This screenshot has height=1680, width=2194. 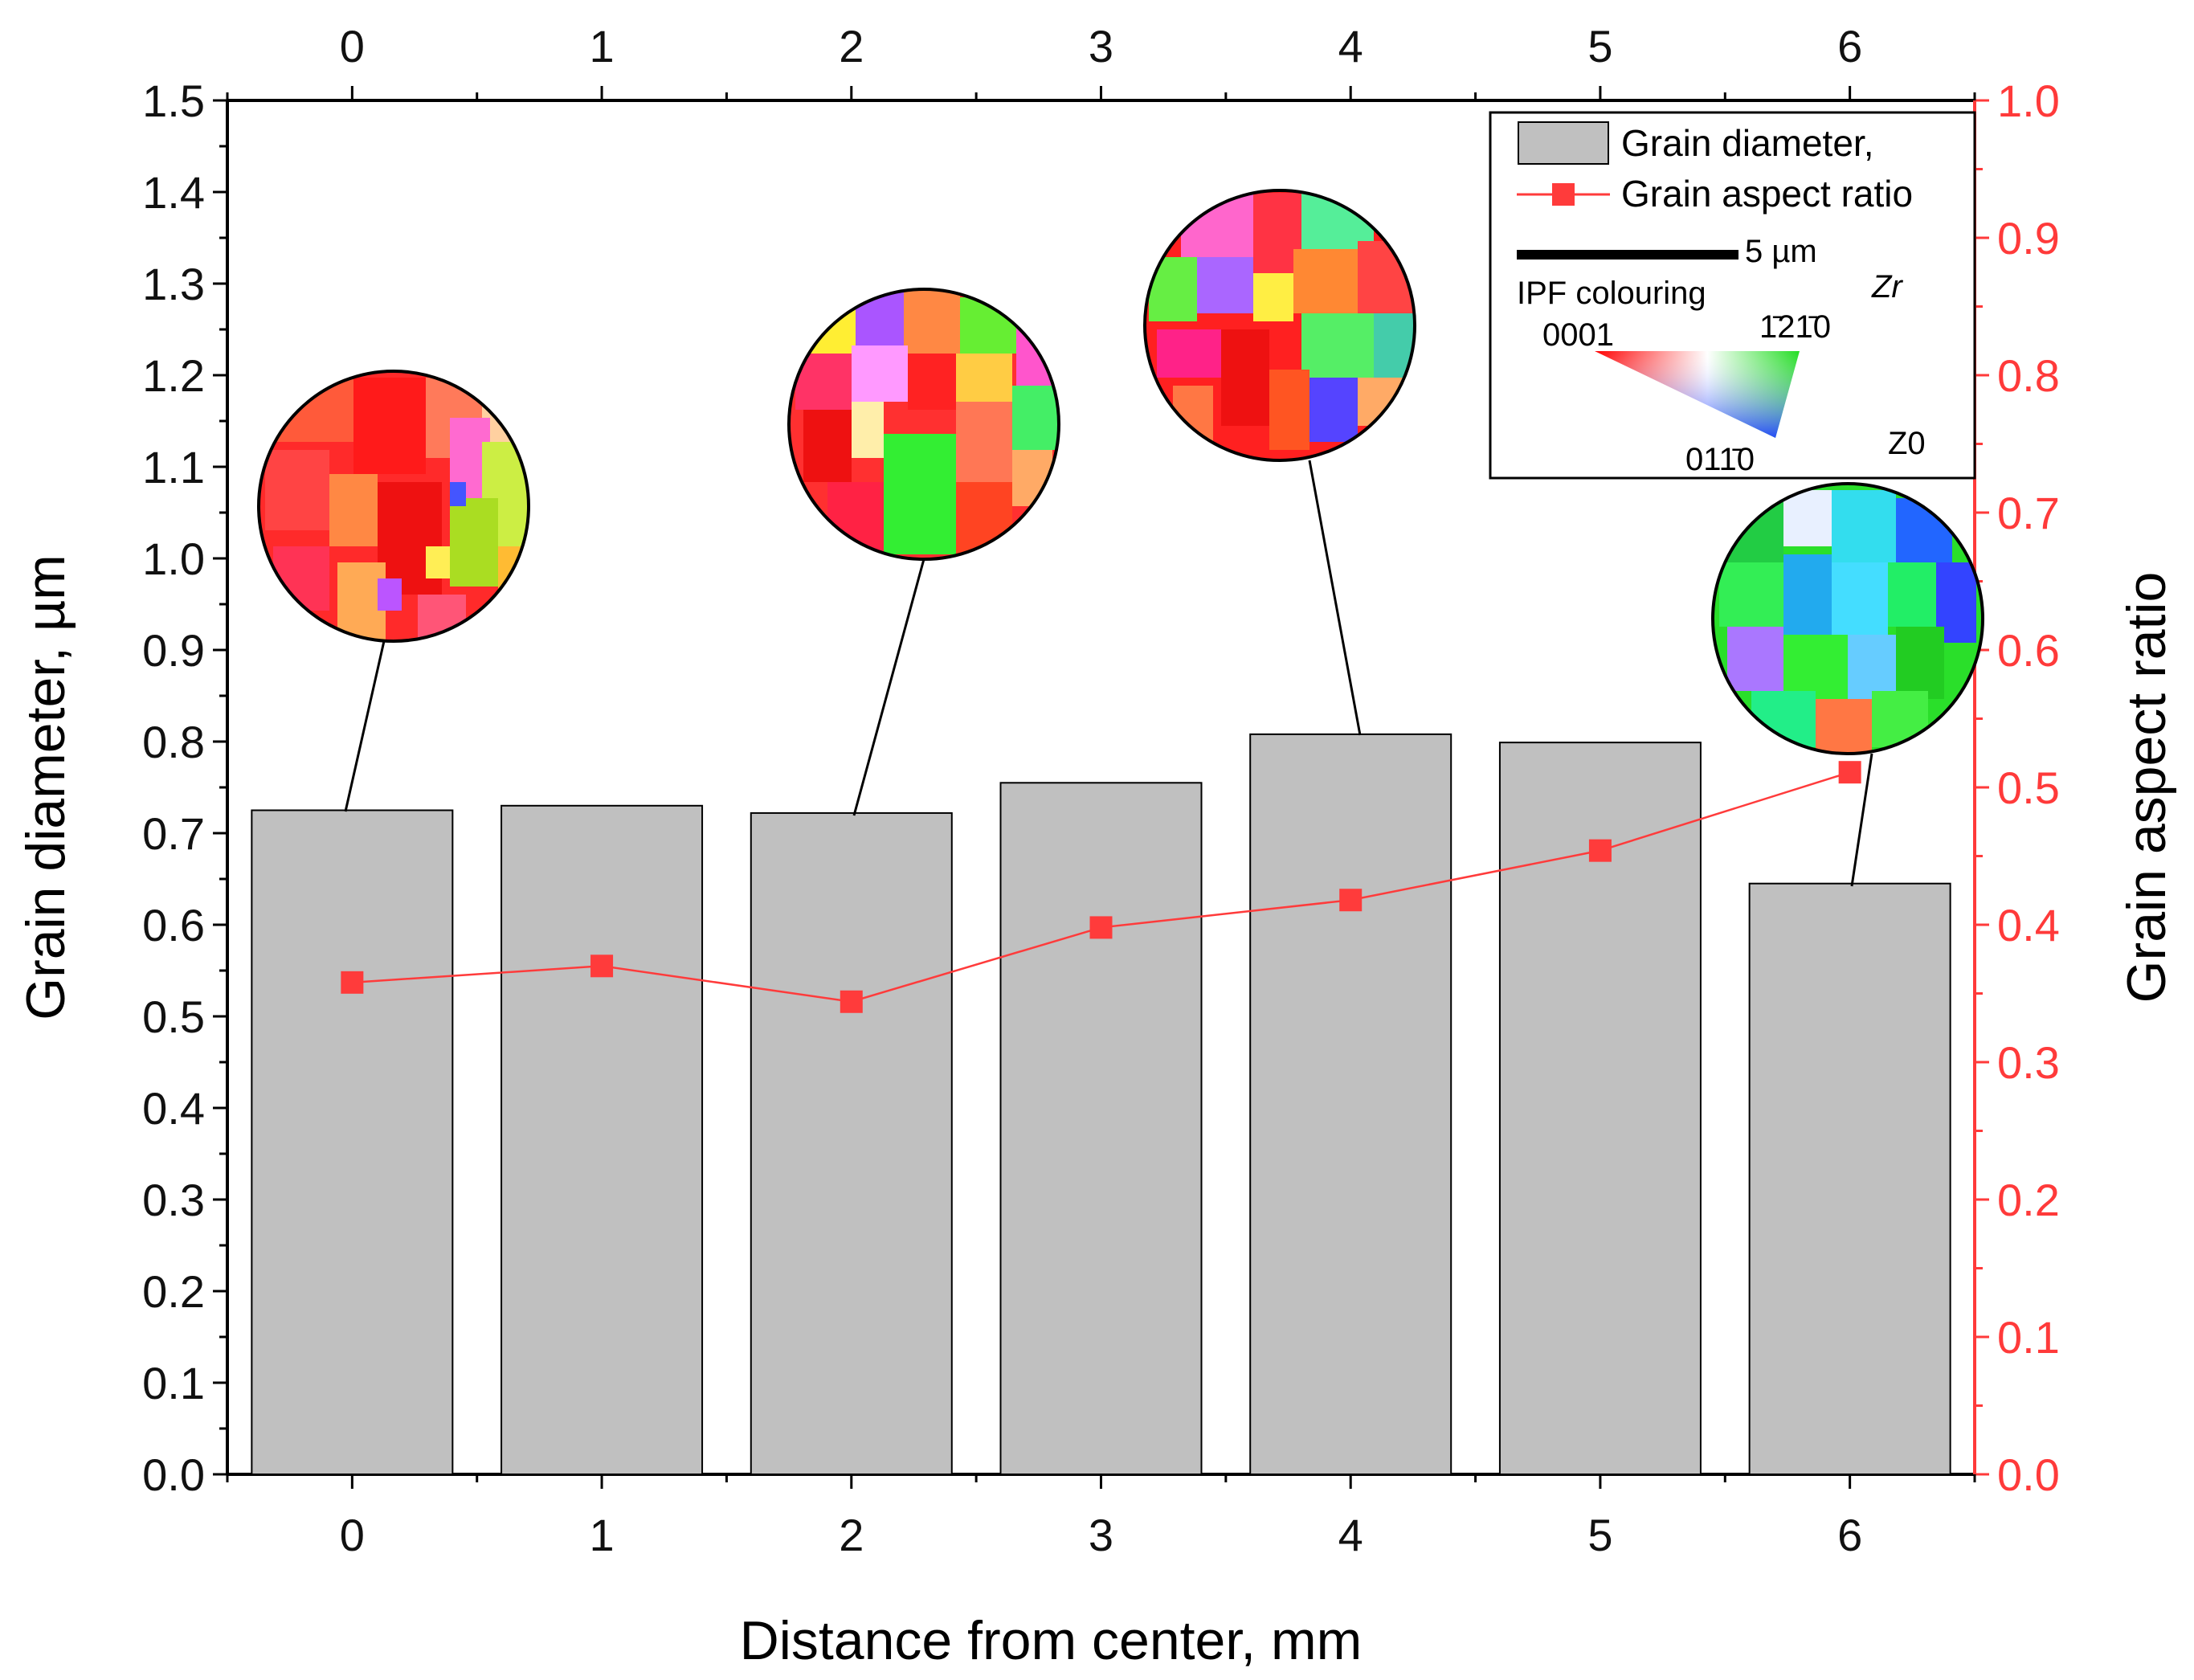 What do you see at coordinates (45, 787) in the screenshot?
I see `left-y-axis-title: Grain diameter, µm` at bounding box center [45, 787].